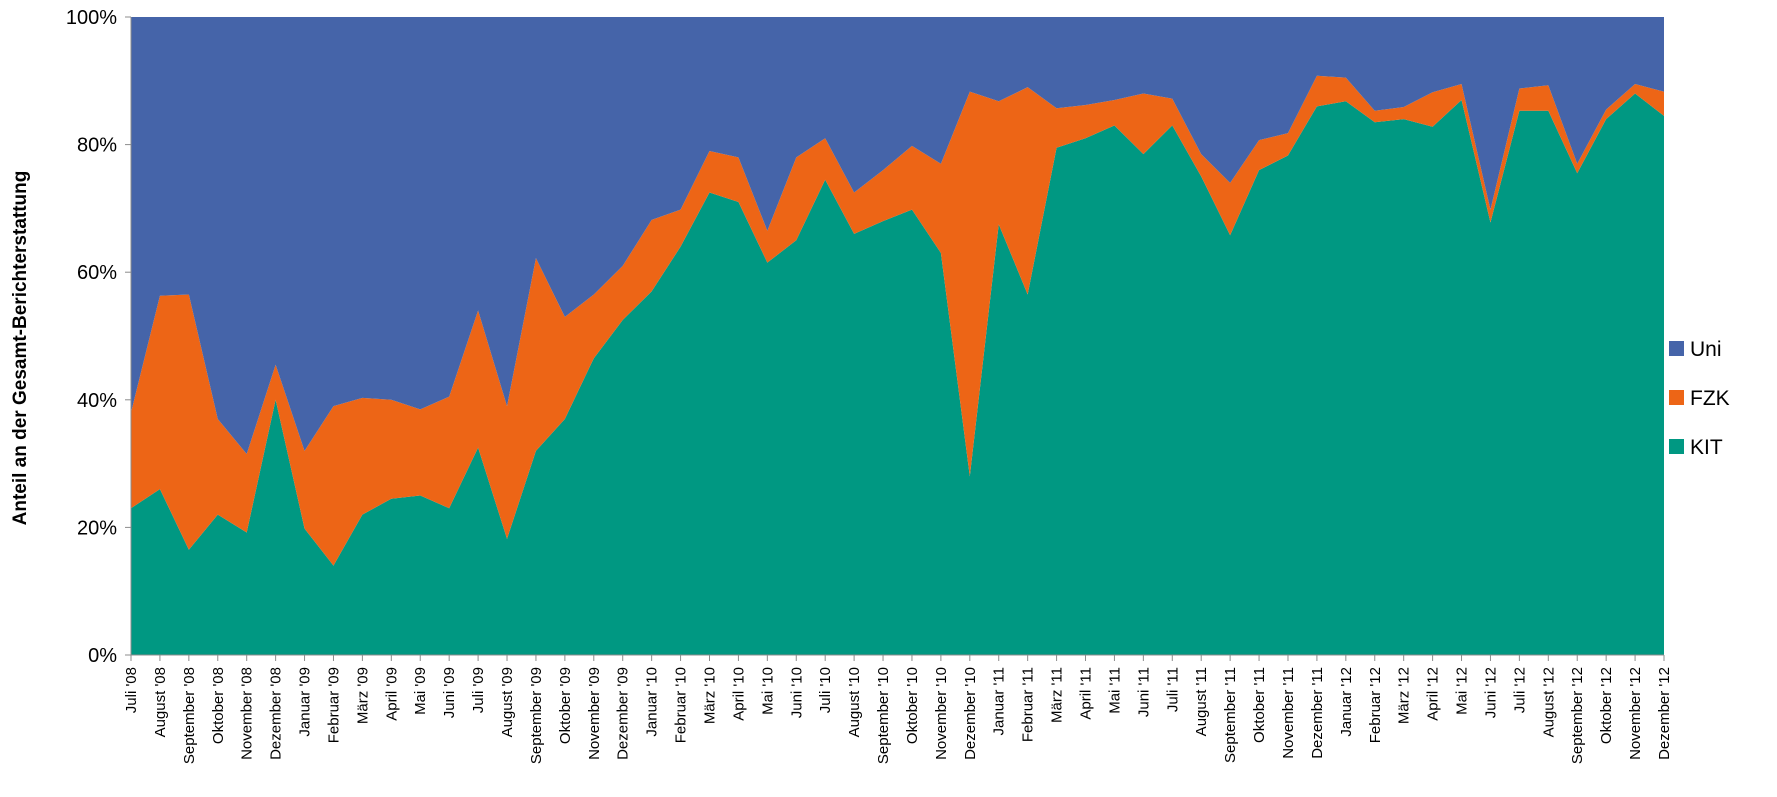 This screenshot has height=797, width=1777. What do you see at coordinates (1201, 701) in the screenshot?
I see `x-tick-label: August '11` at bounding box center [1201, 701].